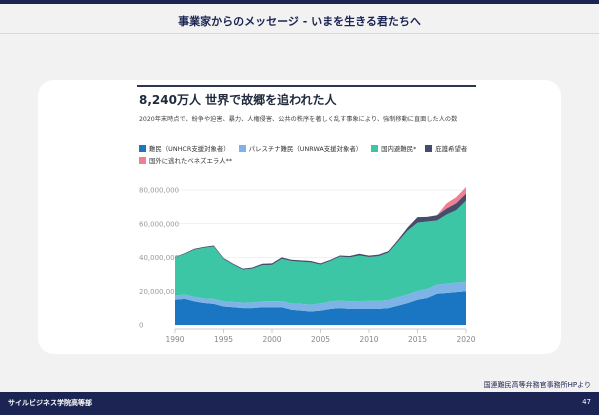 The width and height of the screenshot is (599, 415). I want to click on y-tick-label: 80,000,000, so click(159, 191).